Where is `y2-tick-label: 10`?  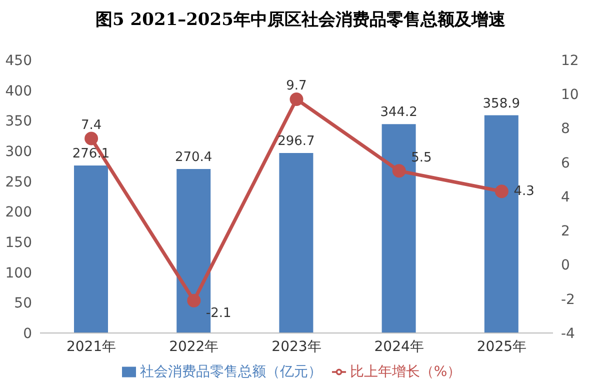 y2-tick-label: 10 is located at coordinates (570, 95).